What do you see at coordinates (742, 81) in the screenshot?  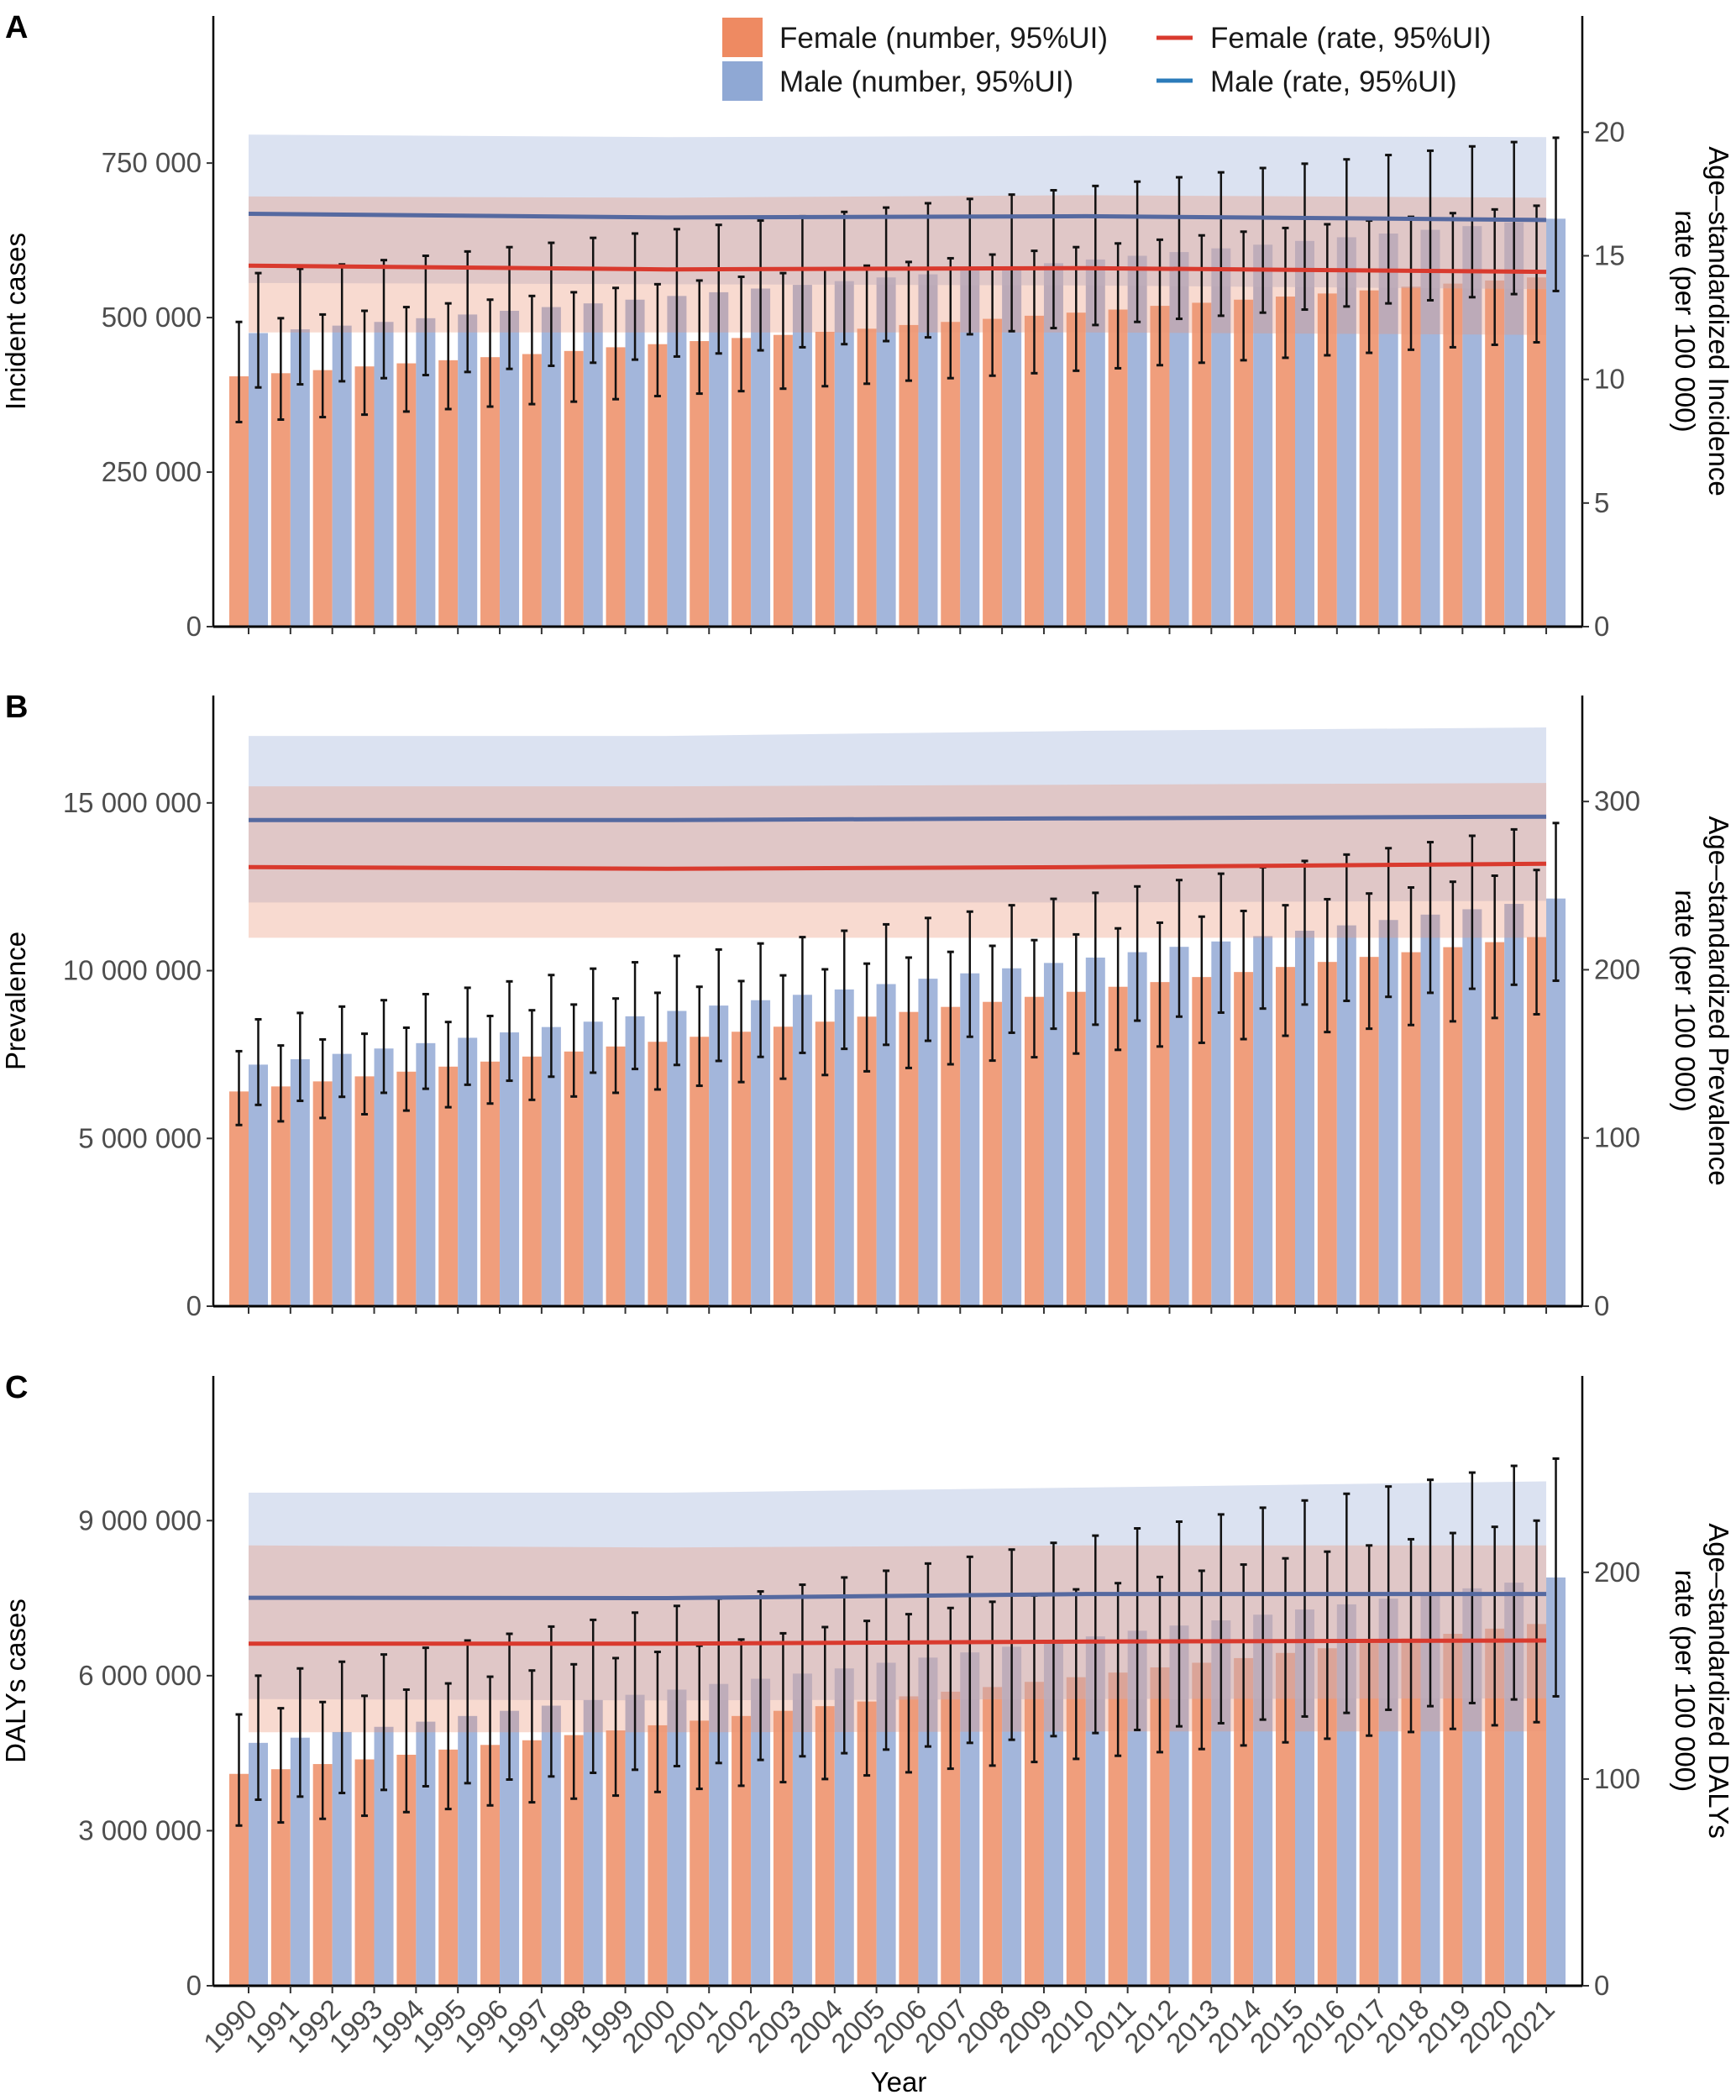 I see `legend-male-number-swatch` at bounding box center [742, 81].